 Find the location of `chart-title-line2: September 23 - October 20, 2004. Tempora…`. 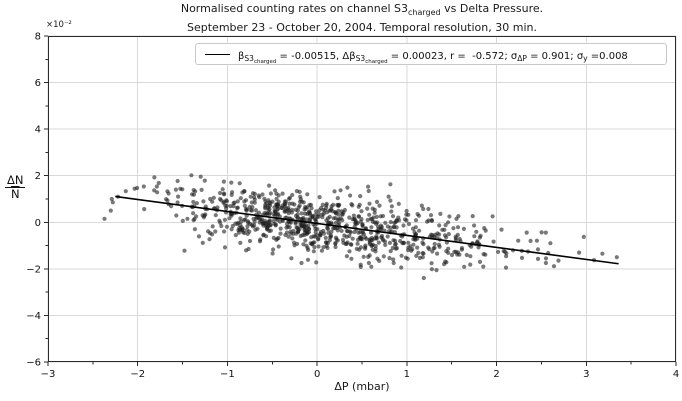

chart-title-line2: September 23 - October 20, 2004. Tempora… is located at coordinates (362, 28).